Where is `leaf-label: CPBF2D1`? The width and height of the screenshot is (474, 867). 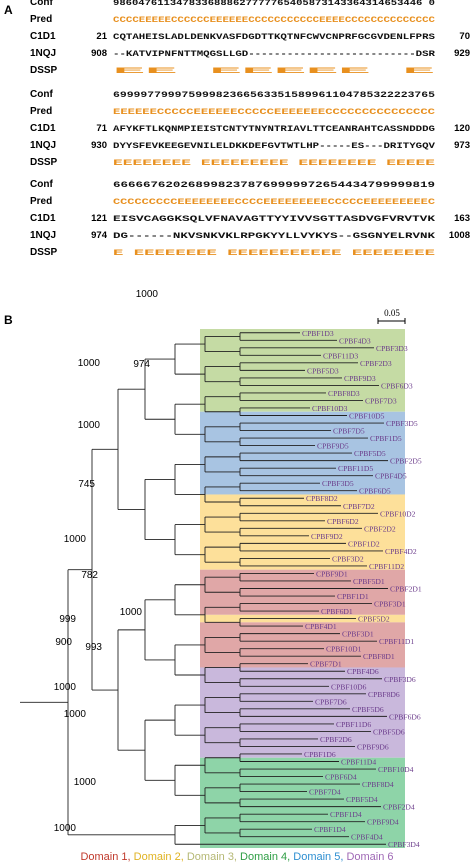 leaf-label: CPBF2D1 is located at coordinates (406, 589).